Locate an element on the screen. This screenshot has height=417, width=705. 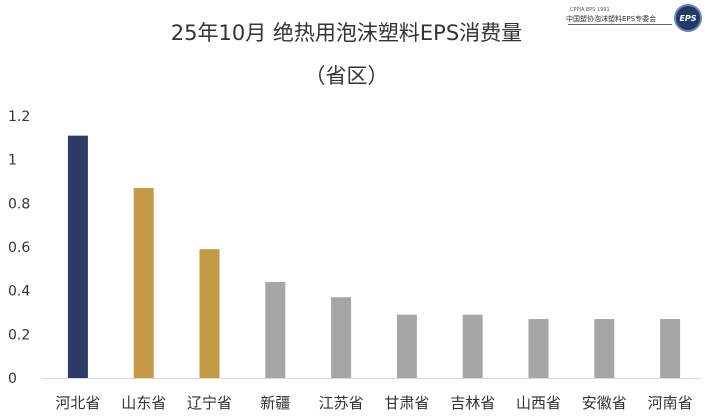
seal-icon: EPS is located at coordinates (688, 18).